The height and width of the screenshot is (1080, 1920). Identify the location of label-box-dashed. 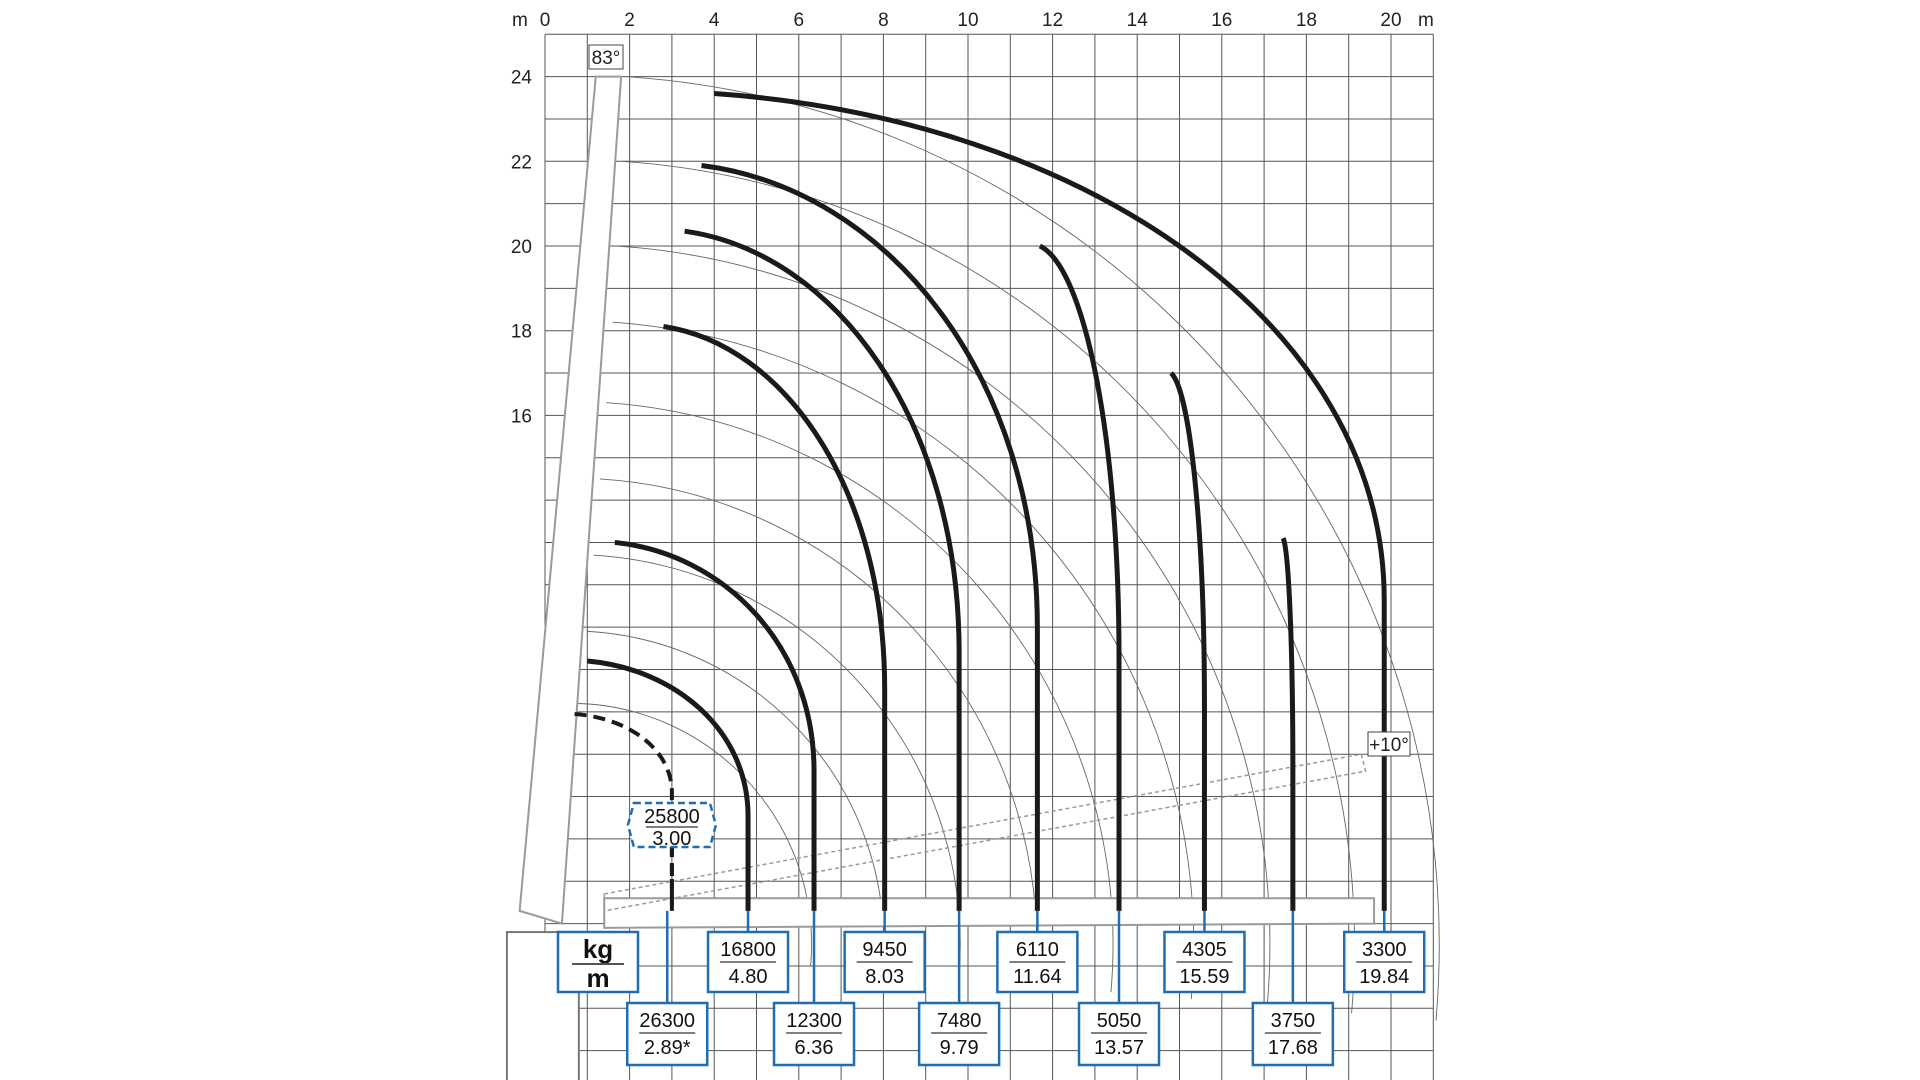
(672, 825).